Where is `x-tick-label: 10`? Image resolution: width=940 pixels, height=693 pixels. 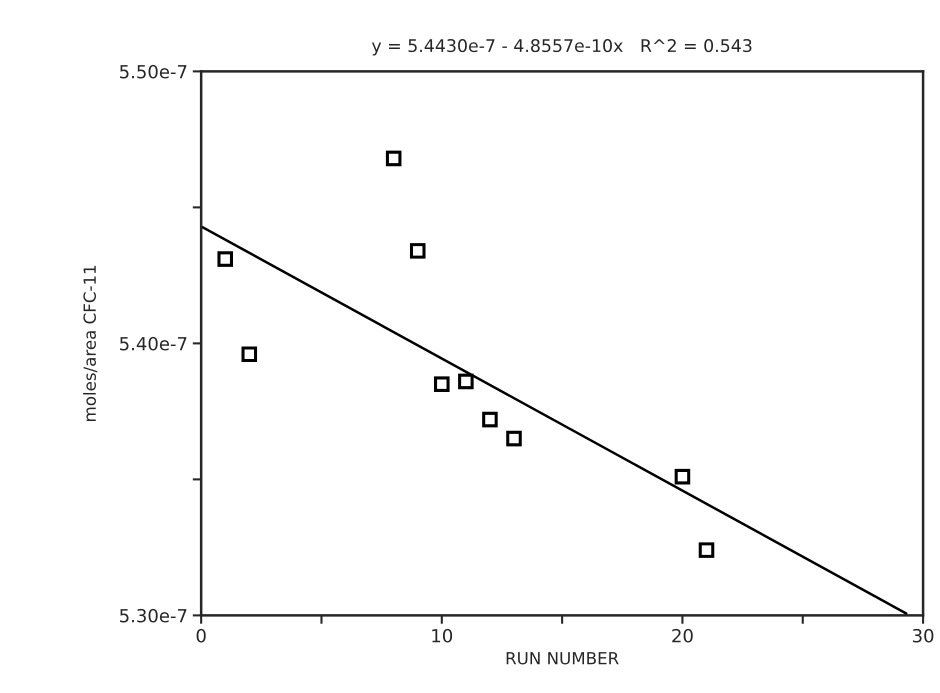
x-tick-label: 10 is located at coordinates (442, 635).